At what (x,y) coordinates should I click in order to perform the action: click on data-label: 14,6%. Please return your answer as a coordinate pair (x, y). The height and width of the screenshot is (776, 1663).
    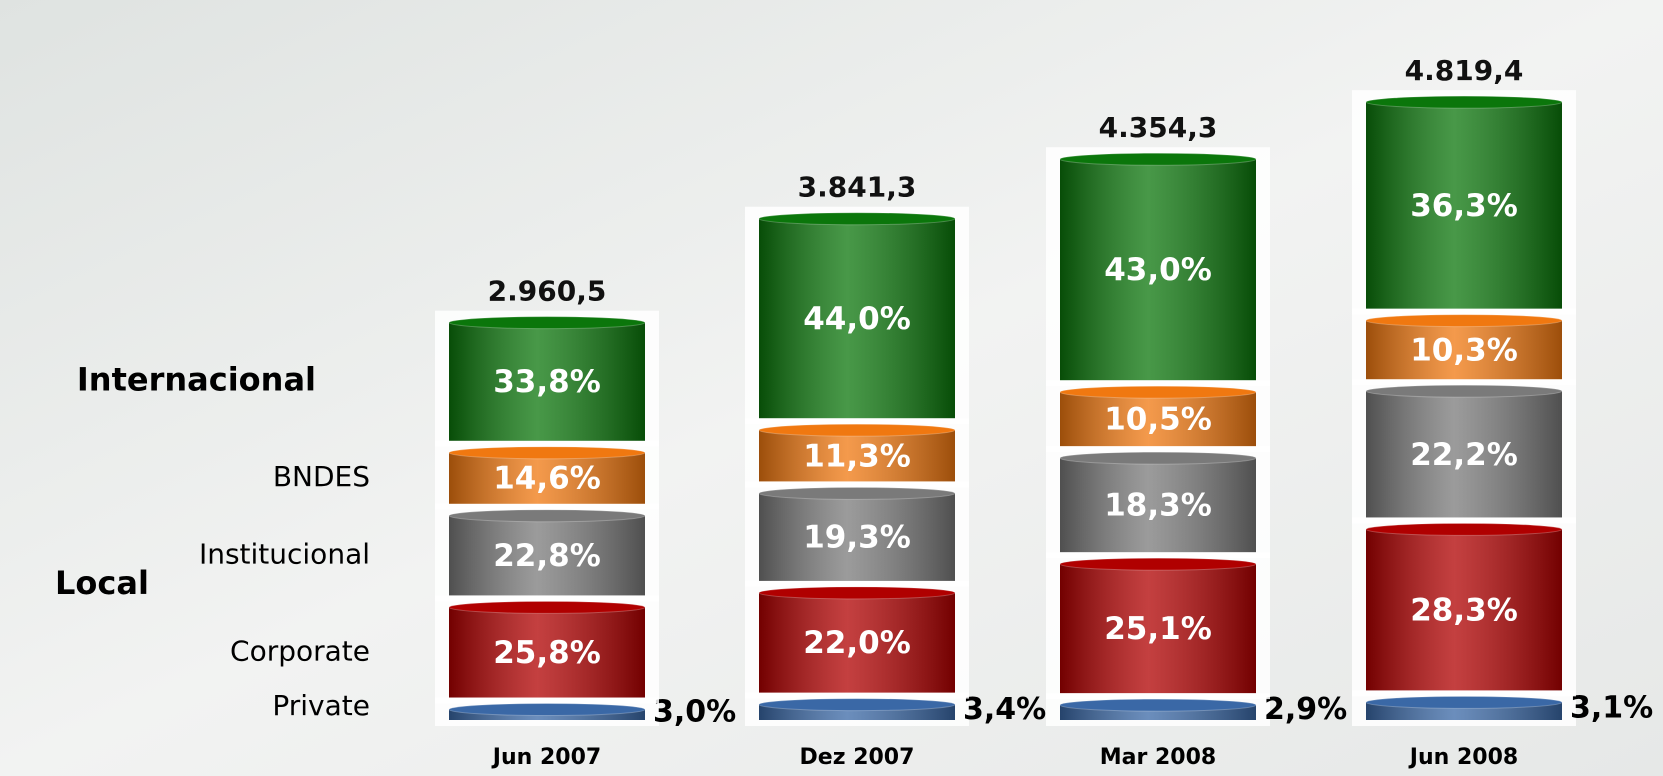
    Looking at the image, I should click on (547, 479).